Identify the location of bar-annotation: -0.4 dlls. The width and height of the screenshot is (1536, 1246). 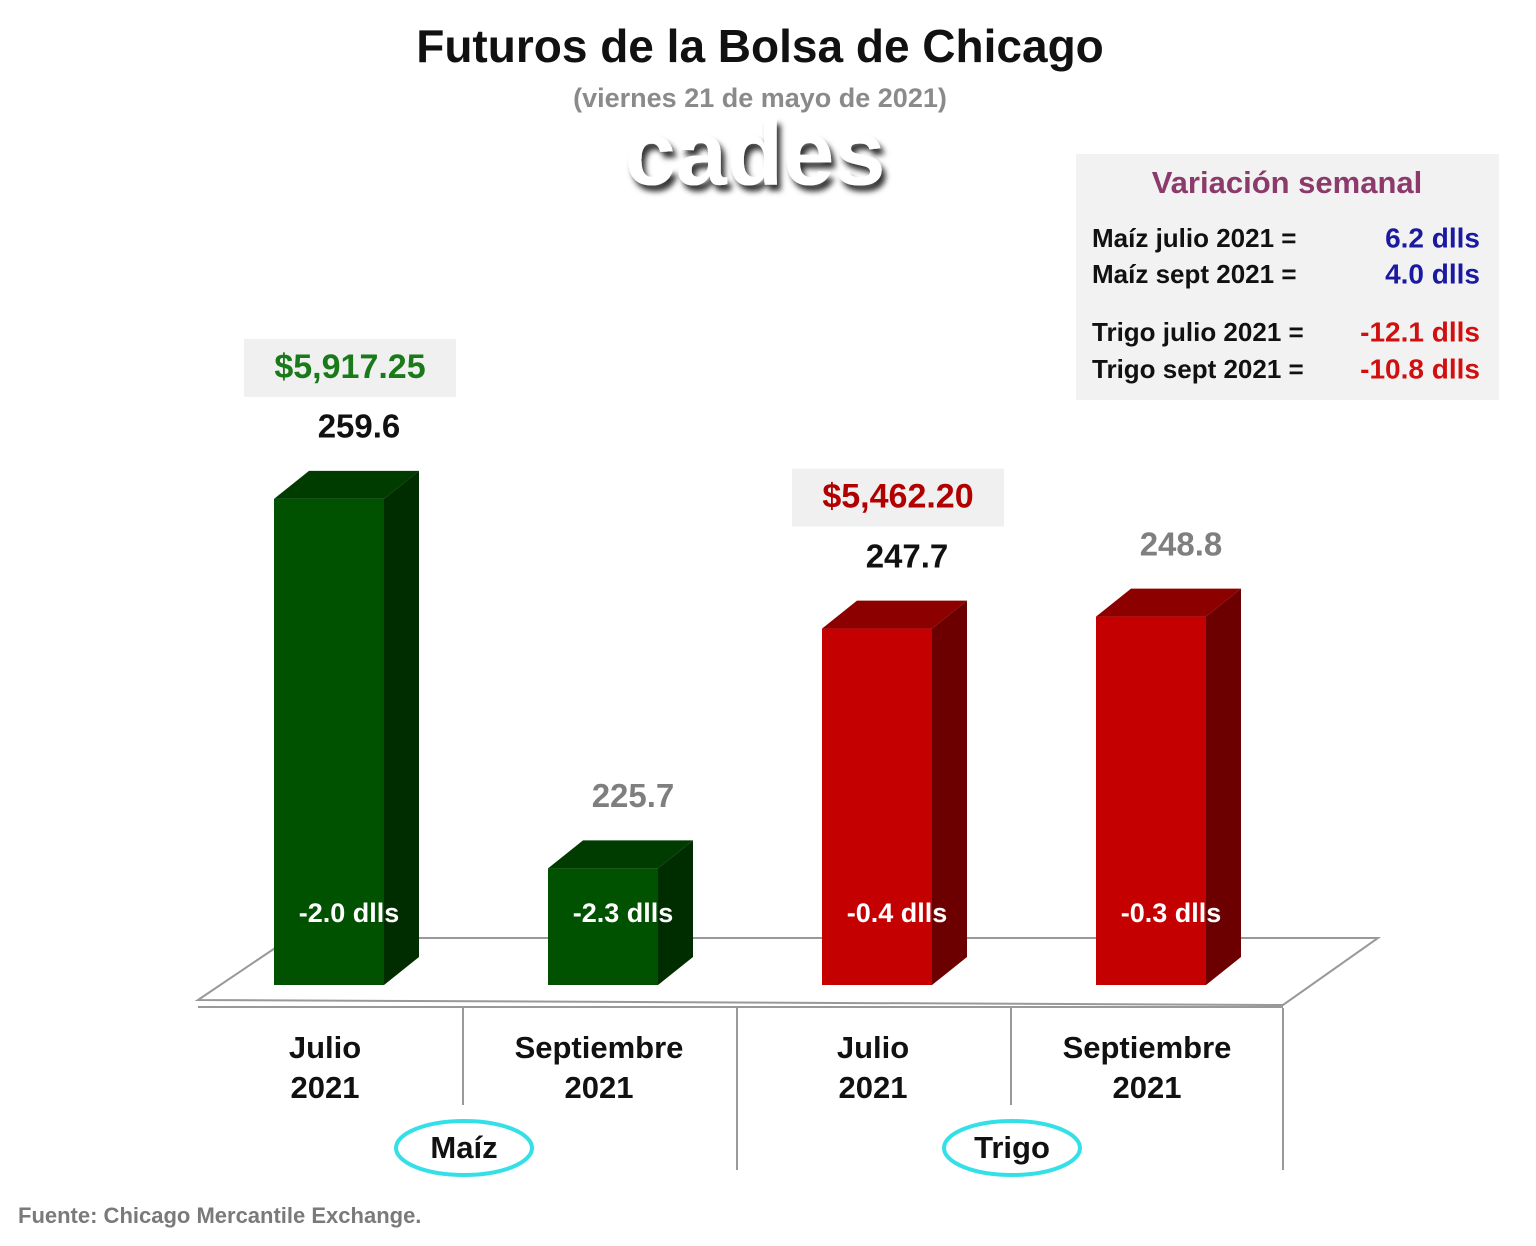
(897, 913).